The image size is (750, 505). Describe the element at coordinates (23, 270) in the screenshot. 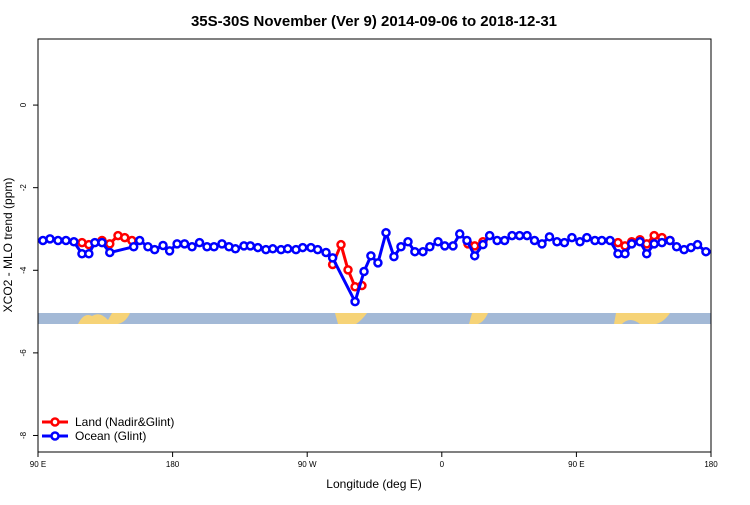

I see `y-tick-label: -4` at that location.